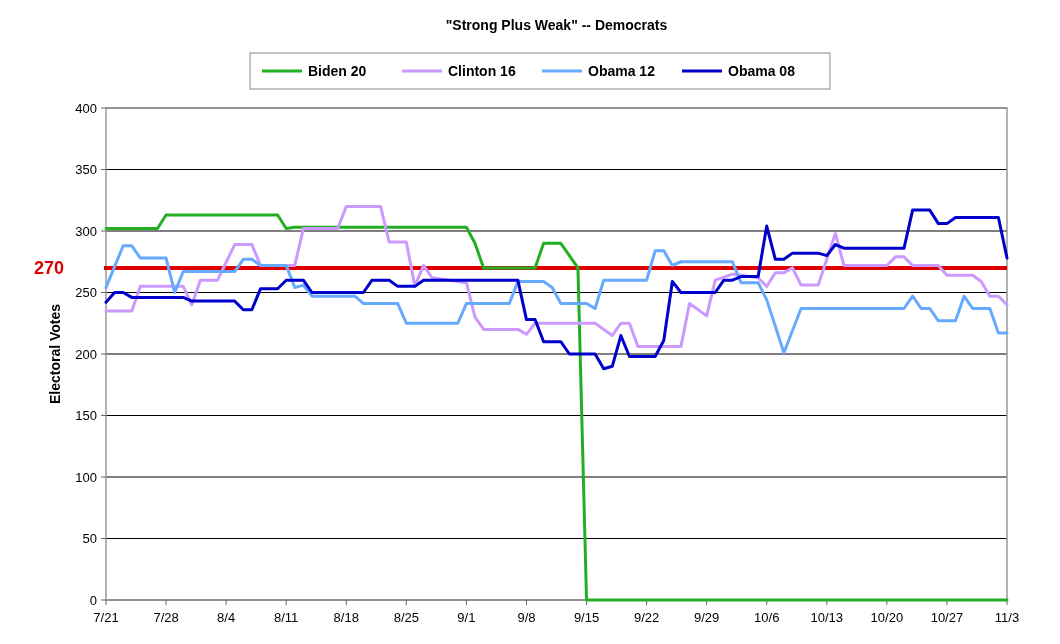  I want to click on y-tick-label: 50, so click(89, 539).